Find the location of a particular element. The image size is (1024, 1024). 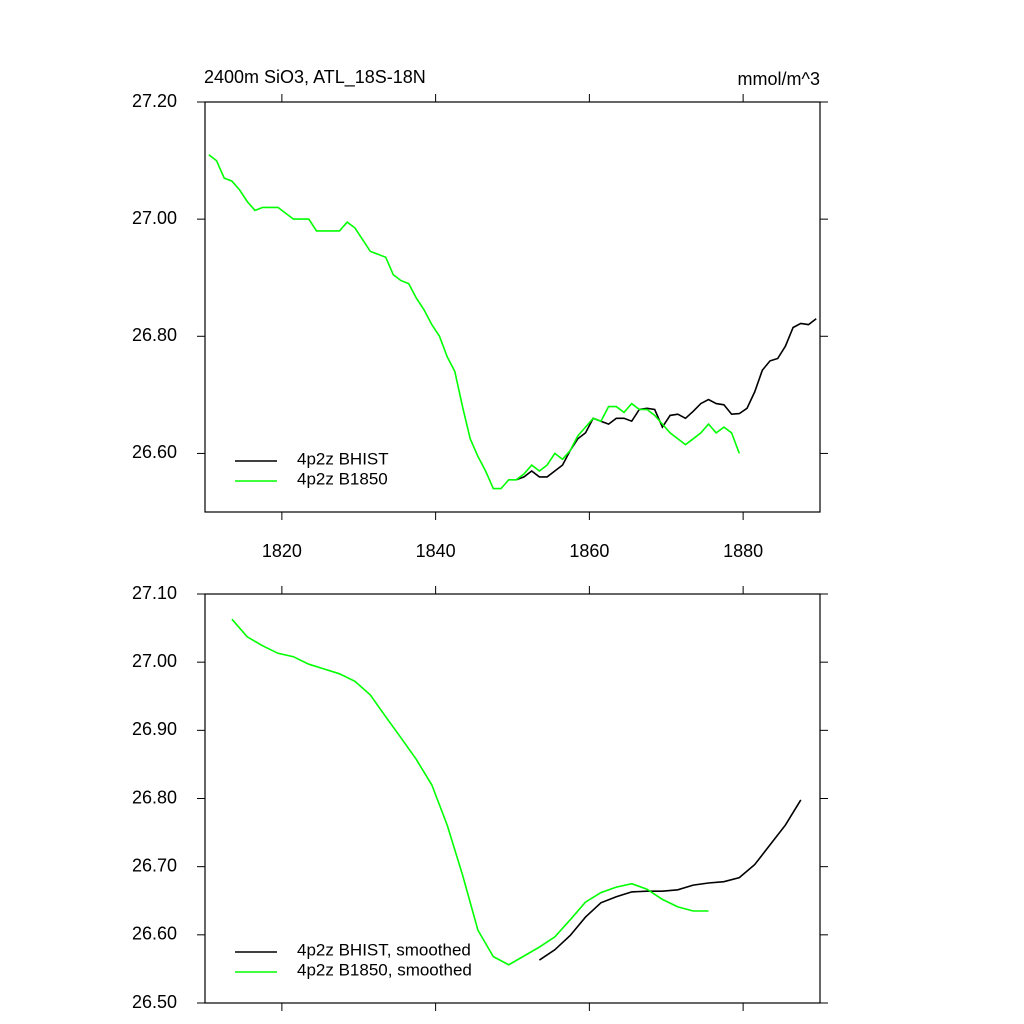

y-tick-label: 26.90 is located at coordinates (154, 729).